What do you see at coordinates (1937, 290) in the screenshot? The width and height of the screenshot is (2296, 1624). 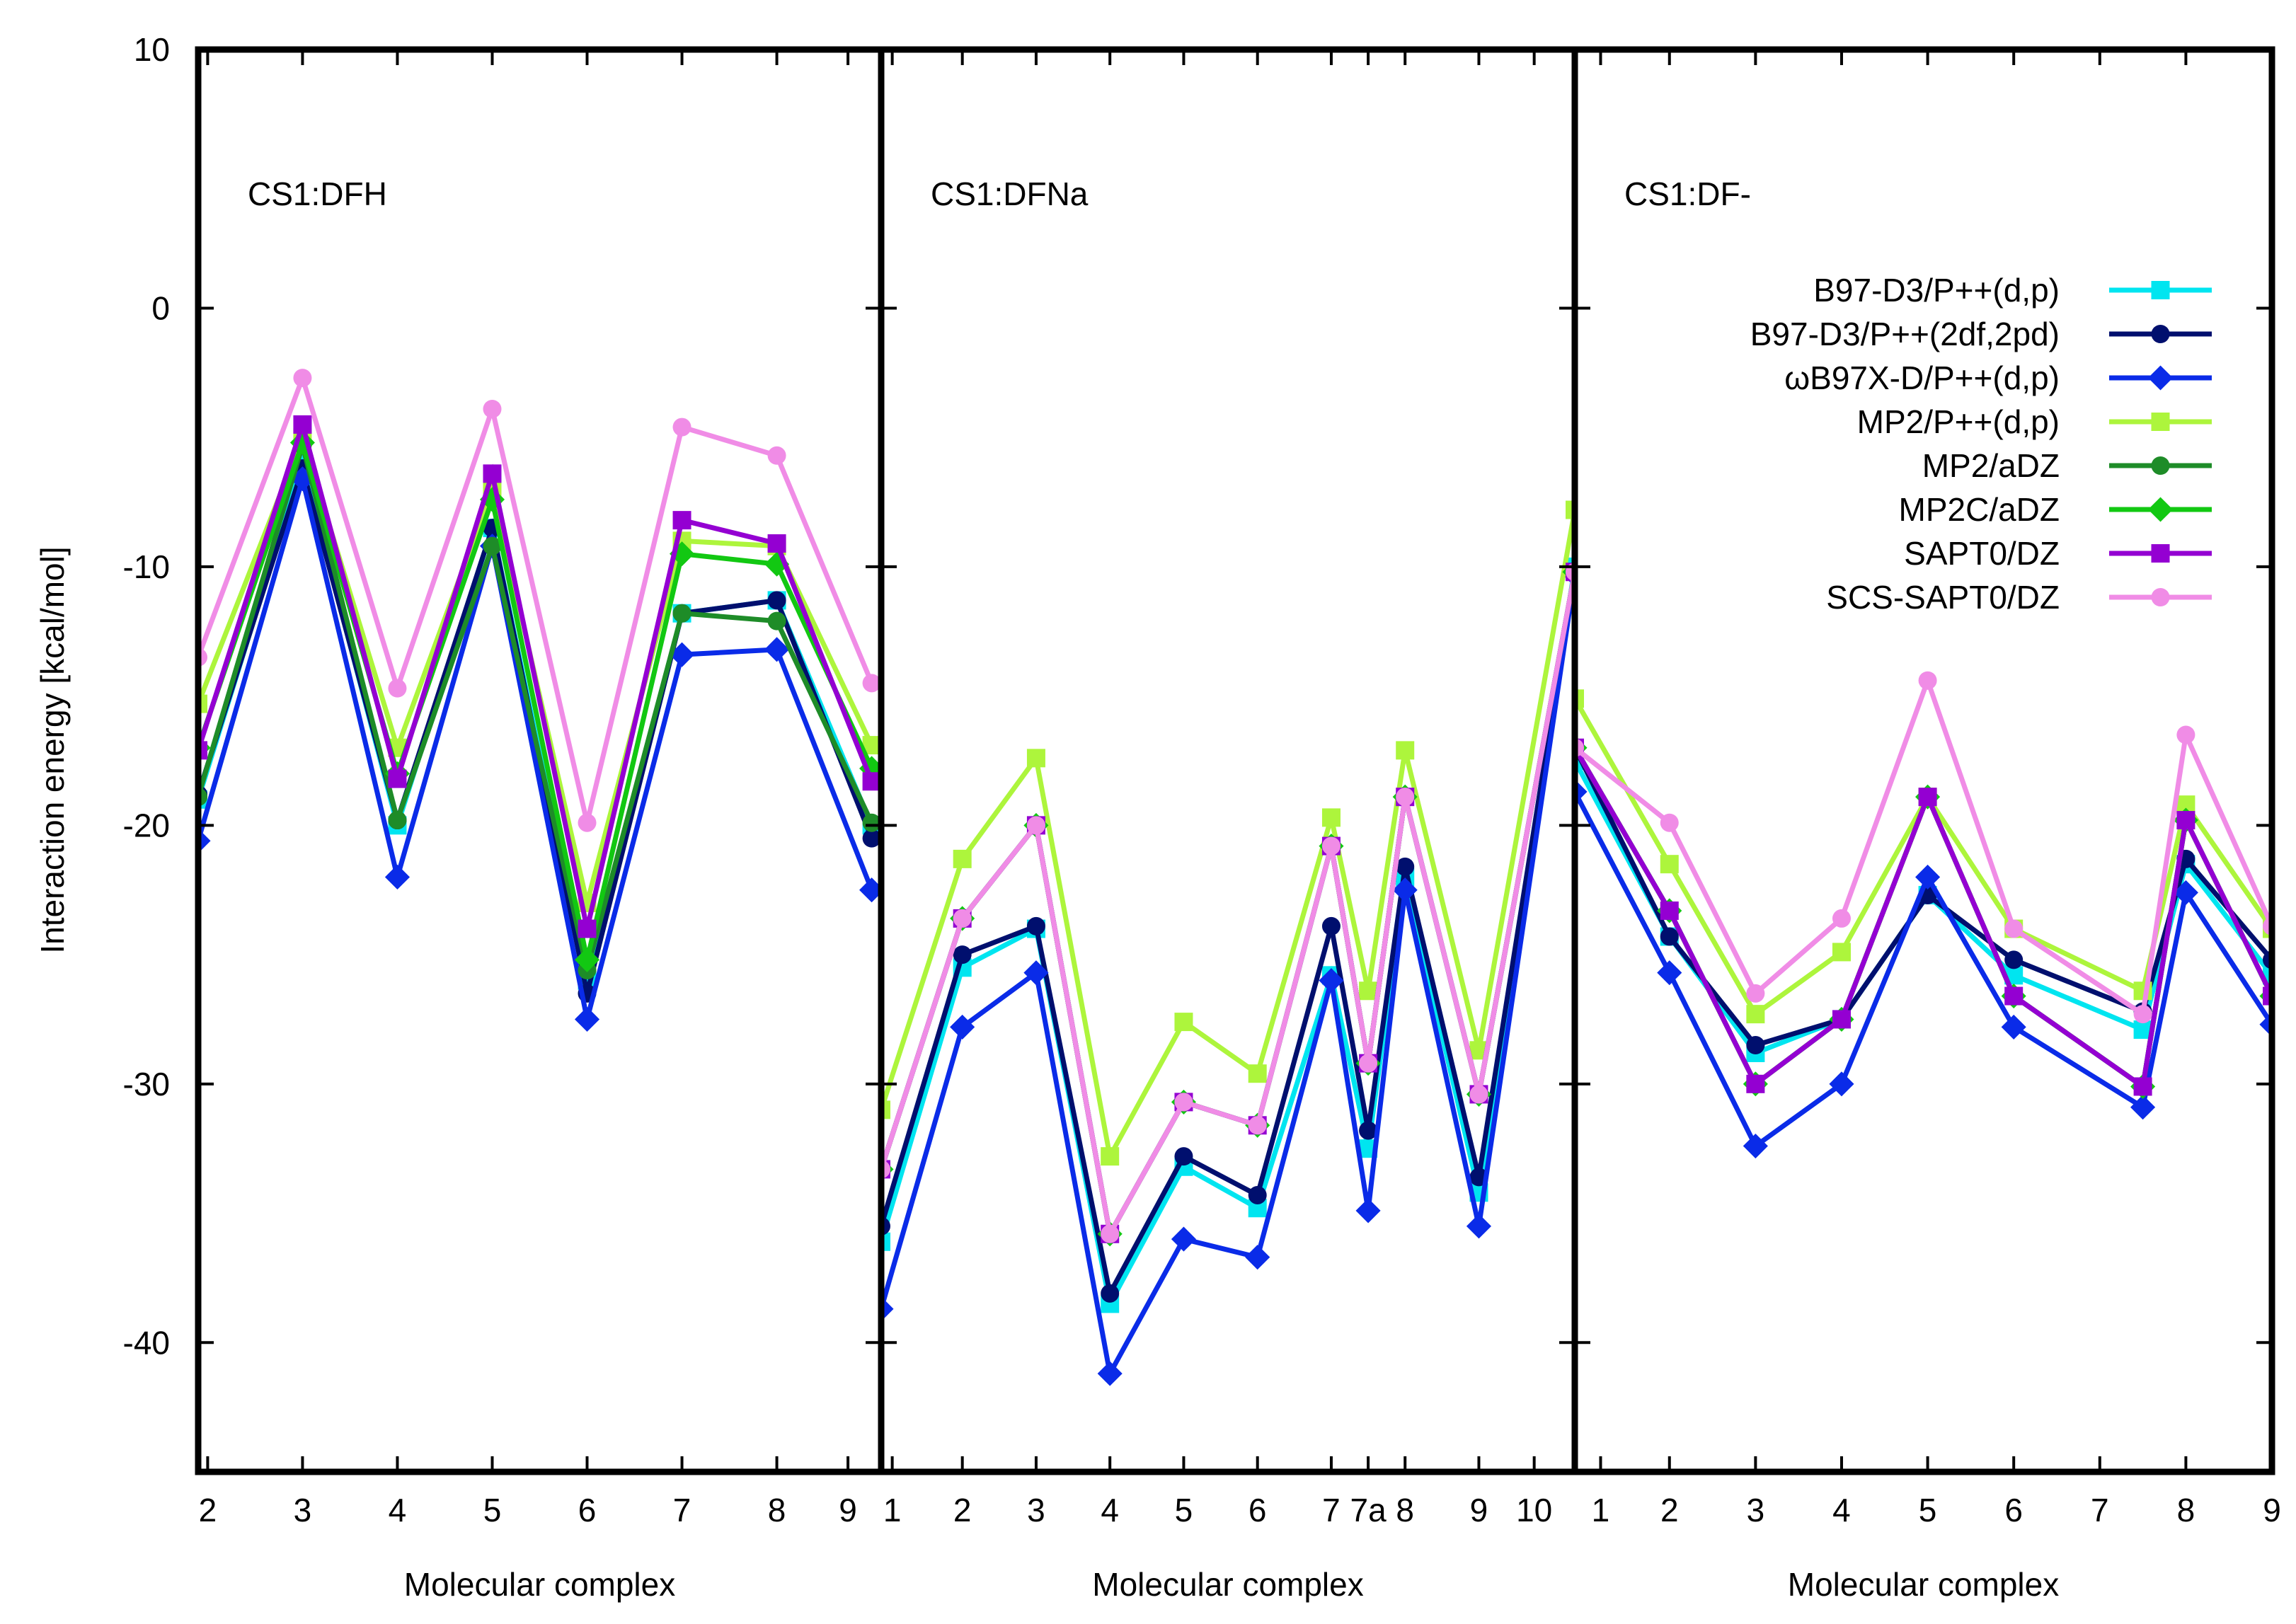 I see `legend-label: B97-D3/P++(d,p)` at bounding box center [1937, 290].